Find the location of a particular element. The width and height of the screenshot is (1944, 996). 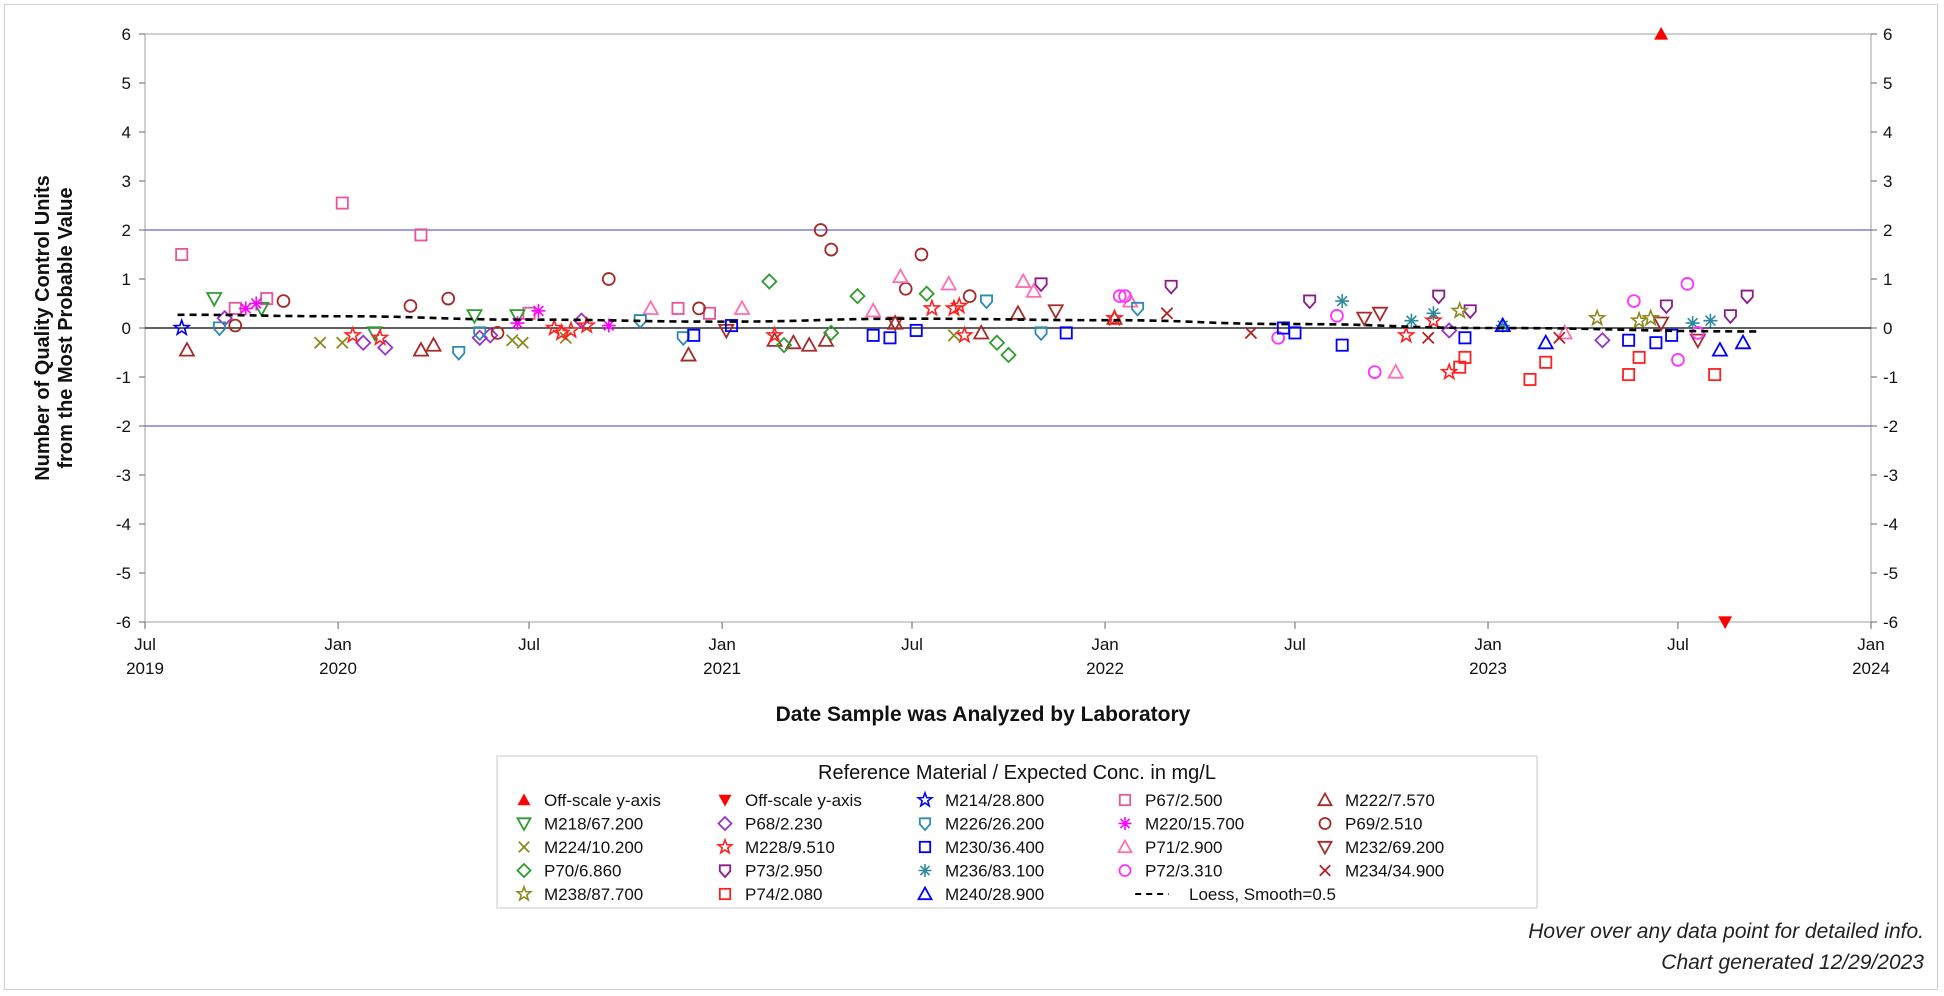

legend-label: M226/26.200 is located at coordinates (994, 824).